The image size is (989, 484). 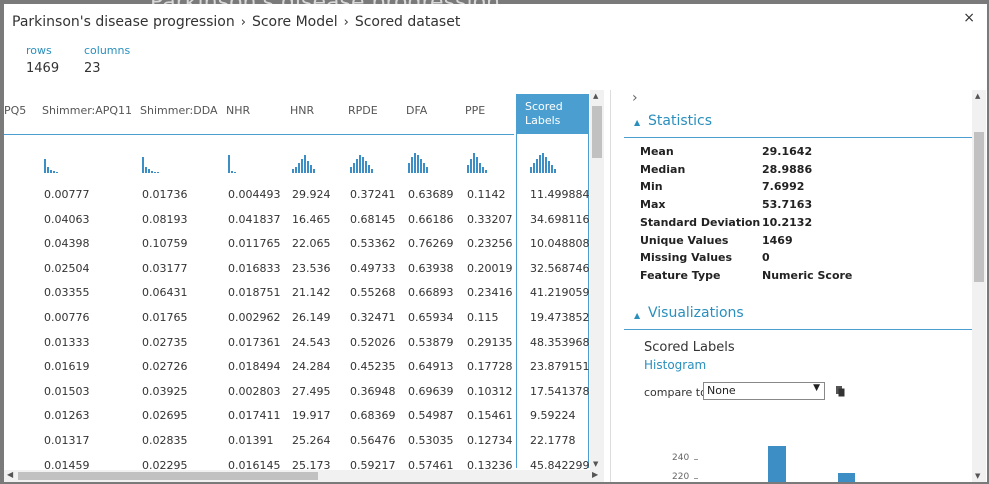 What do you see at coordinates (787, 169) in the screenshot?
I see `stat-value: 28.9886` at bounding box center [787, 169].